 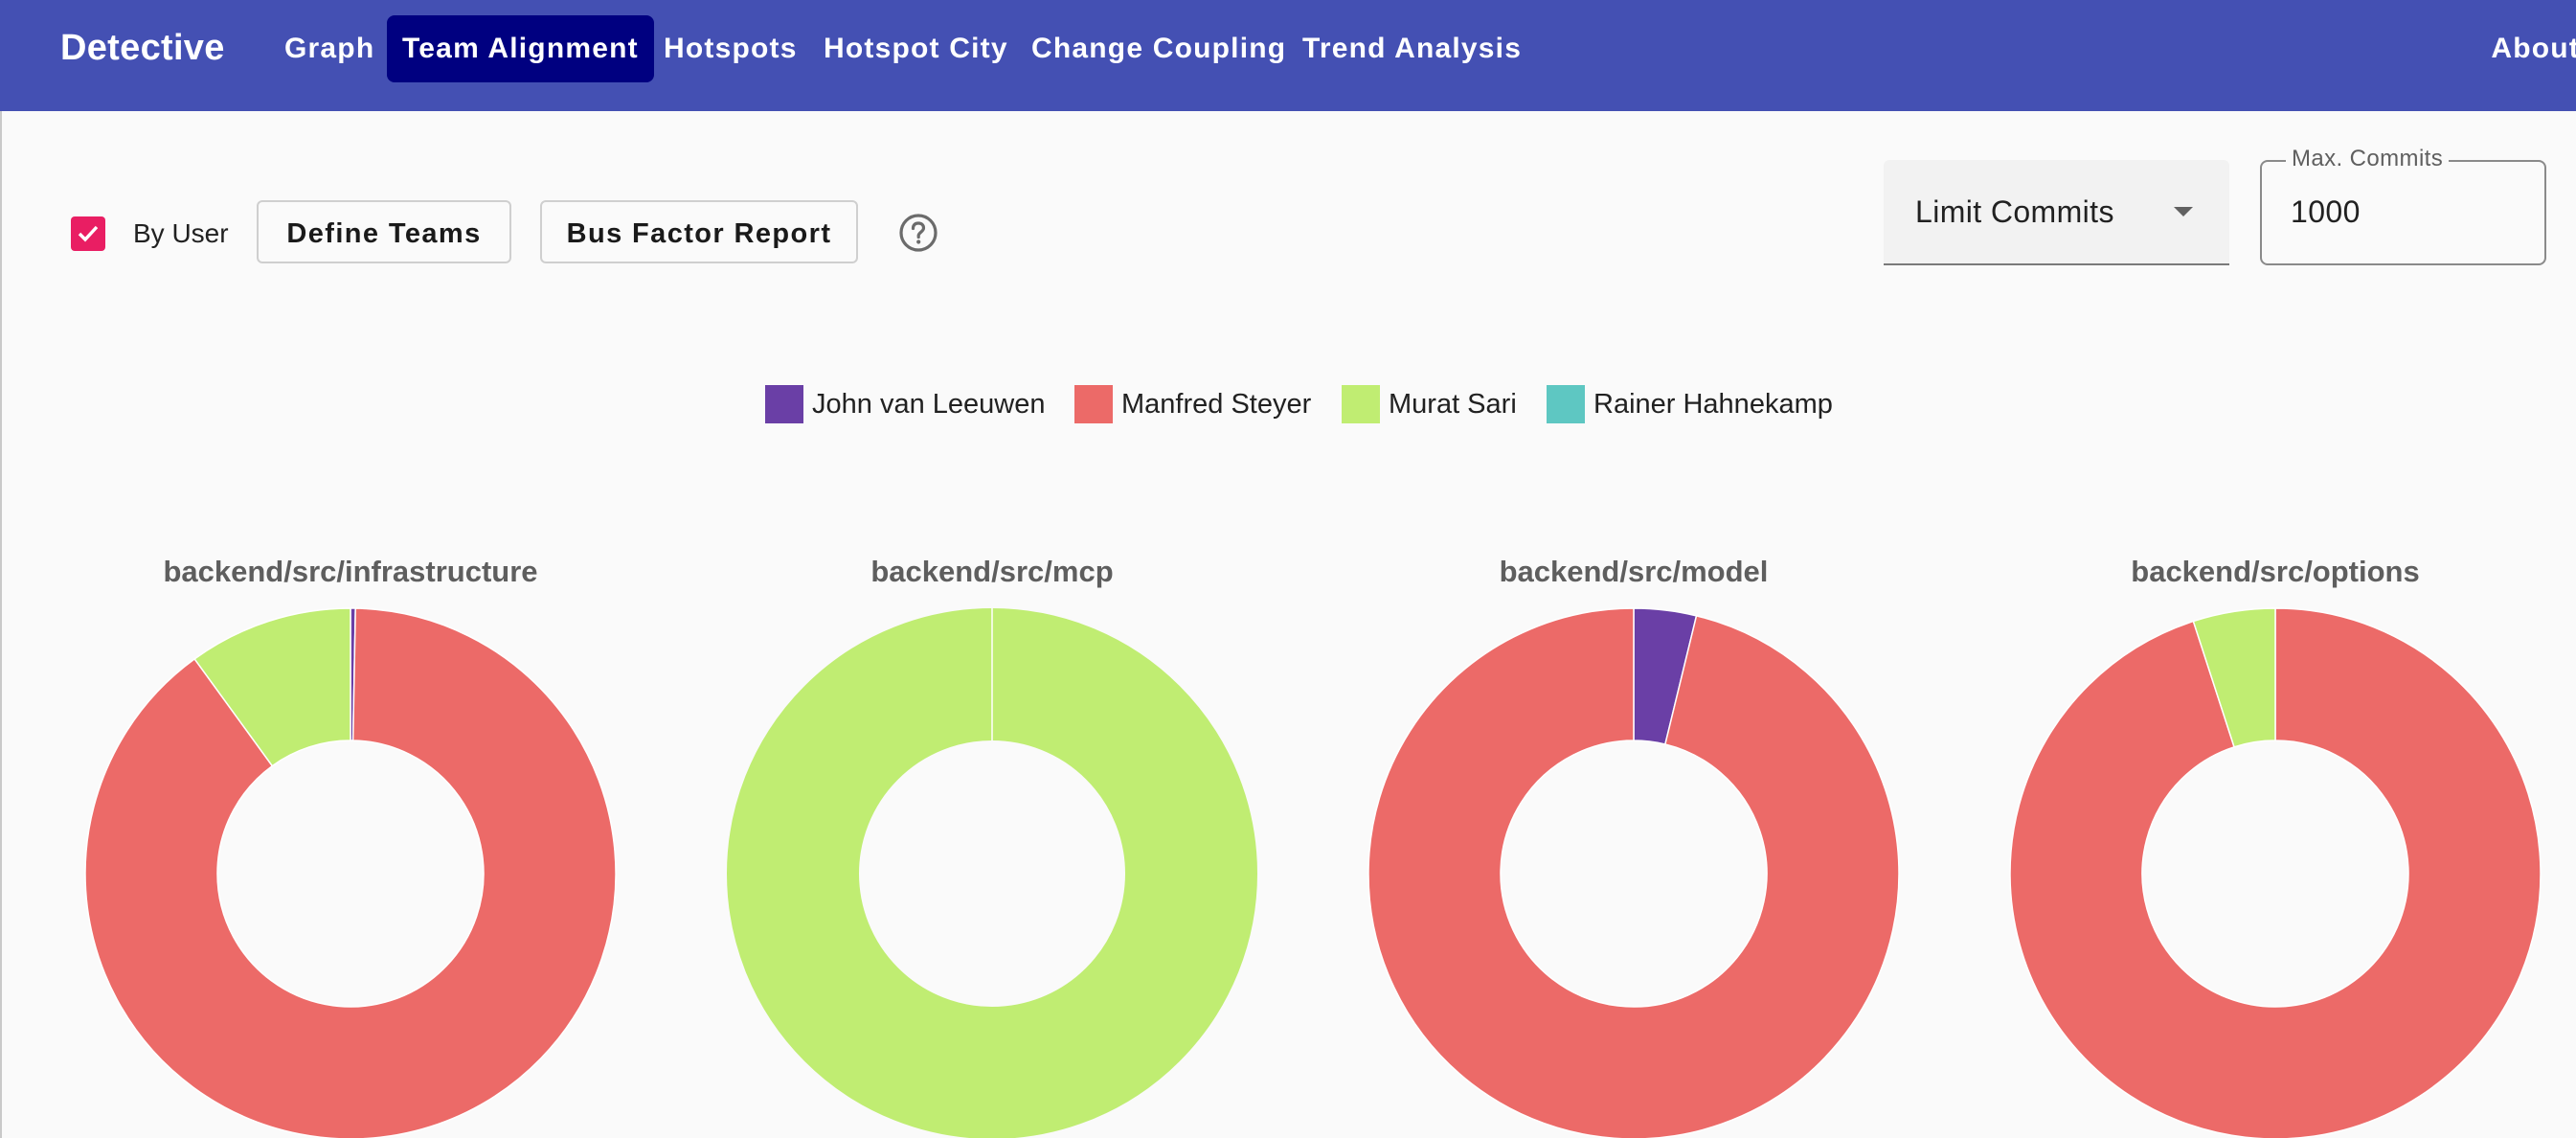 I want to click on tab-hotspot-city: Hotspot City, so click(x=916, y=48).